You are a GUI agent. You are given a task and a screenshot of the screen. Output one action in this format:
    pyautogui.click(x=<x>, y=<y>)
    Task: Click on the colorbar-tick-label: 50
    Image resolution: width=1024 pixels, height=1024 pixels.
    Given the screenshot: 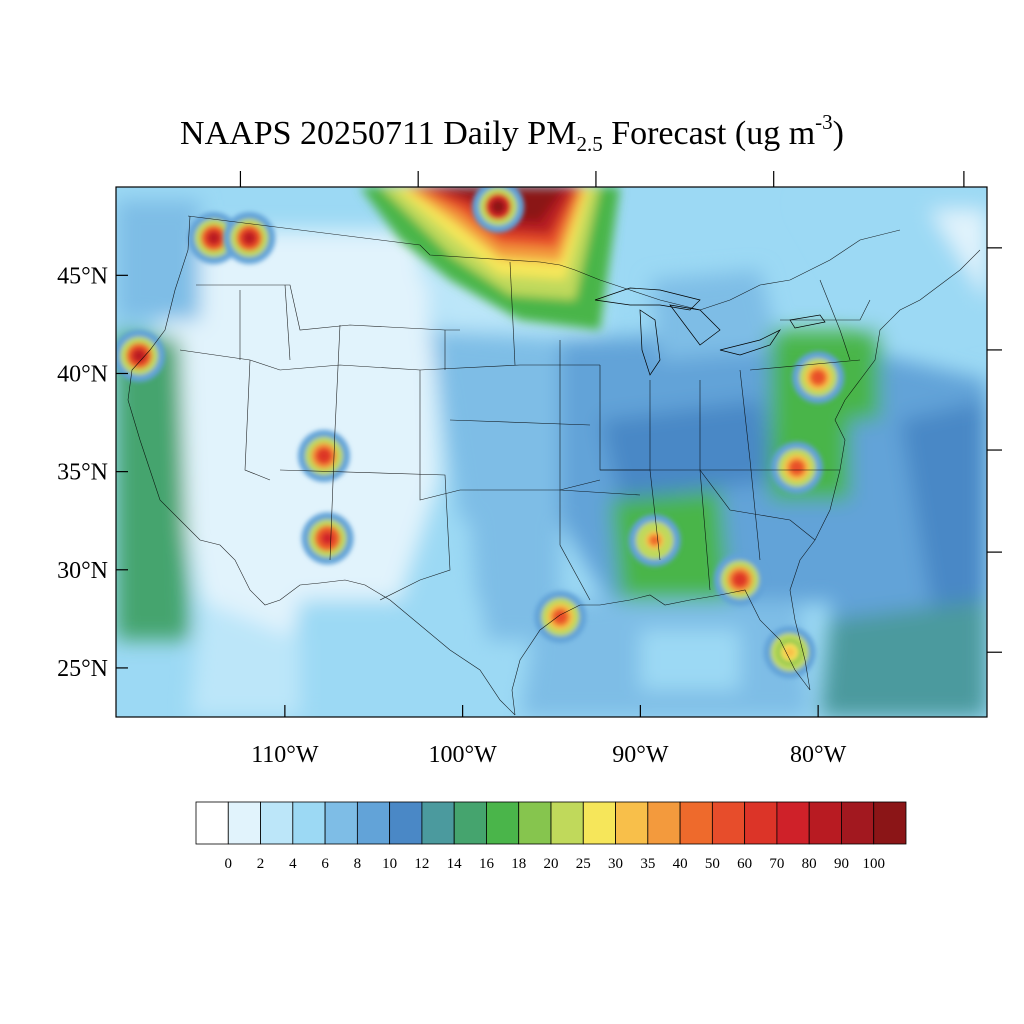 What is the action you would take?
    pyautogui.click(x=712, y=864)
    